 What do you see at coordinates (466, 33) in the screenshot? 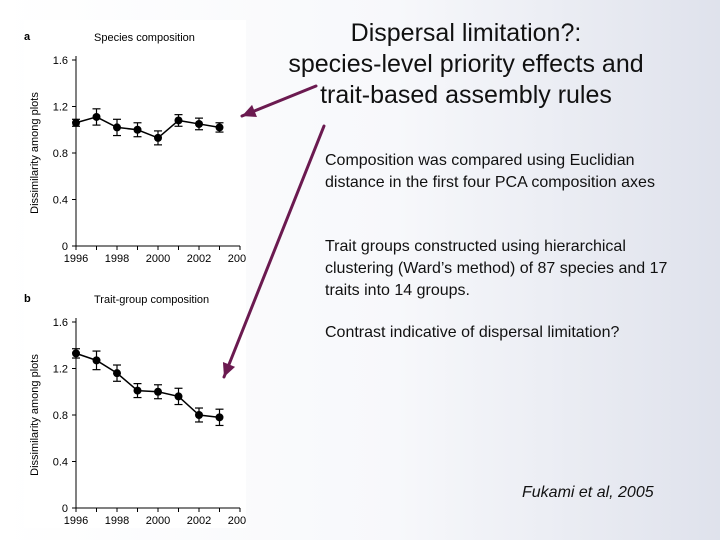
I see `title-line: Dispersal limitation?:` at bounding box center [466, 33].